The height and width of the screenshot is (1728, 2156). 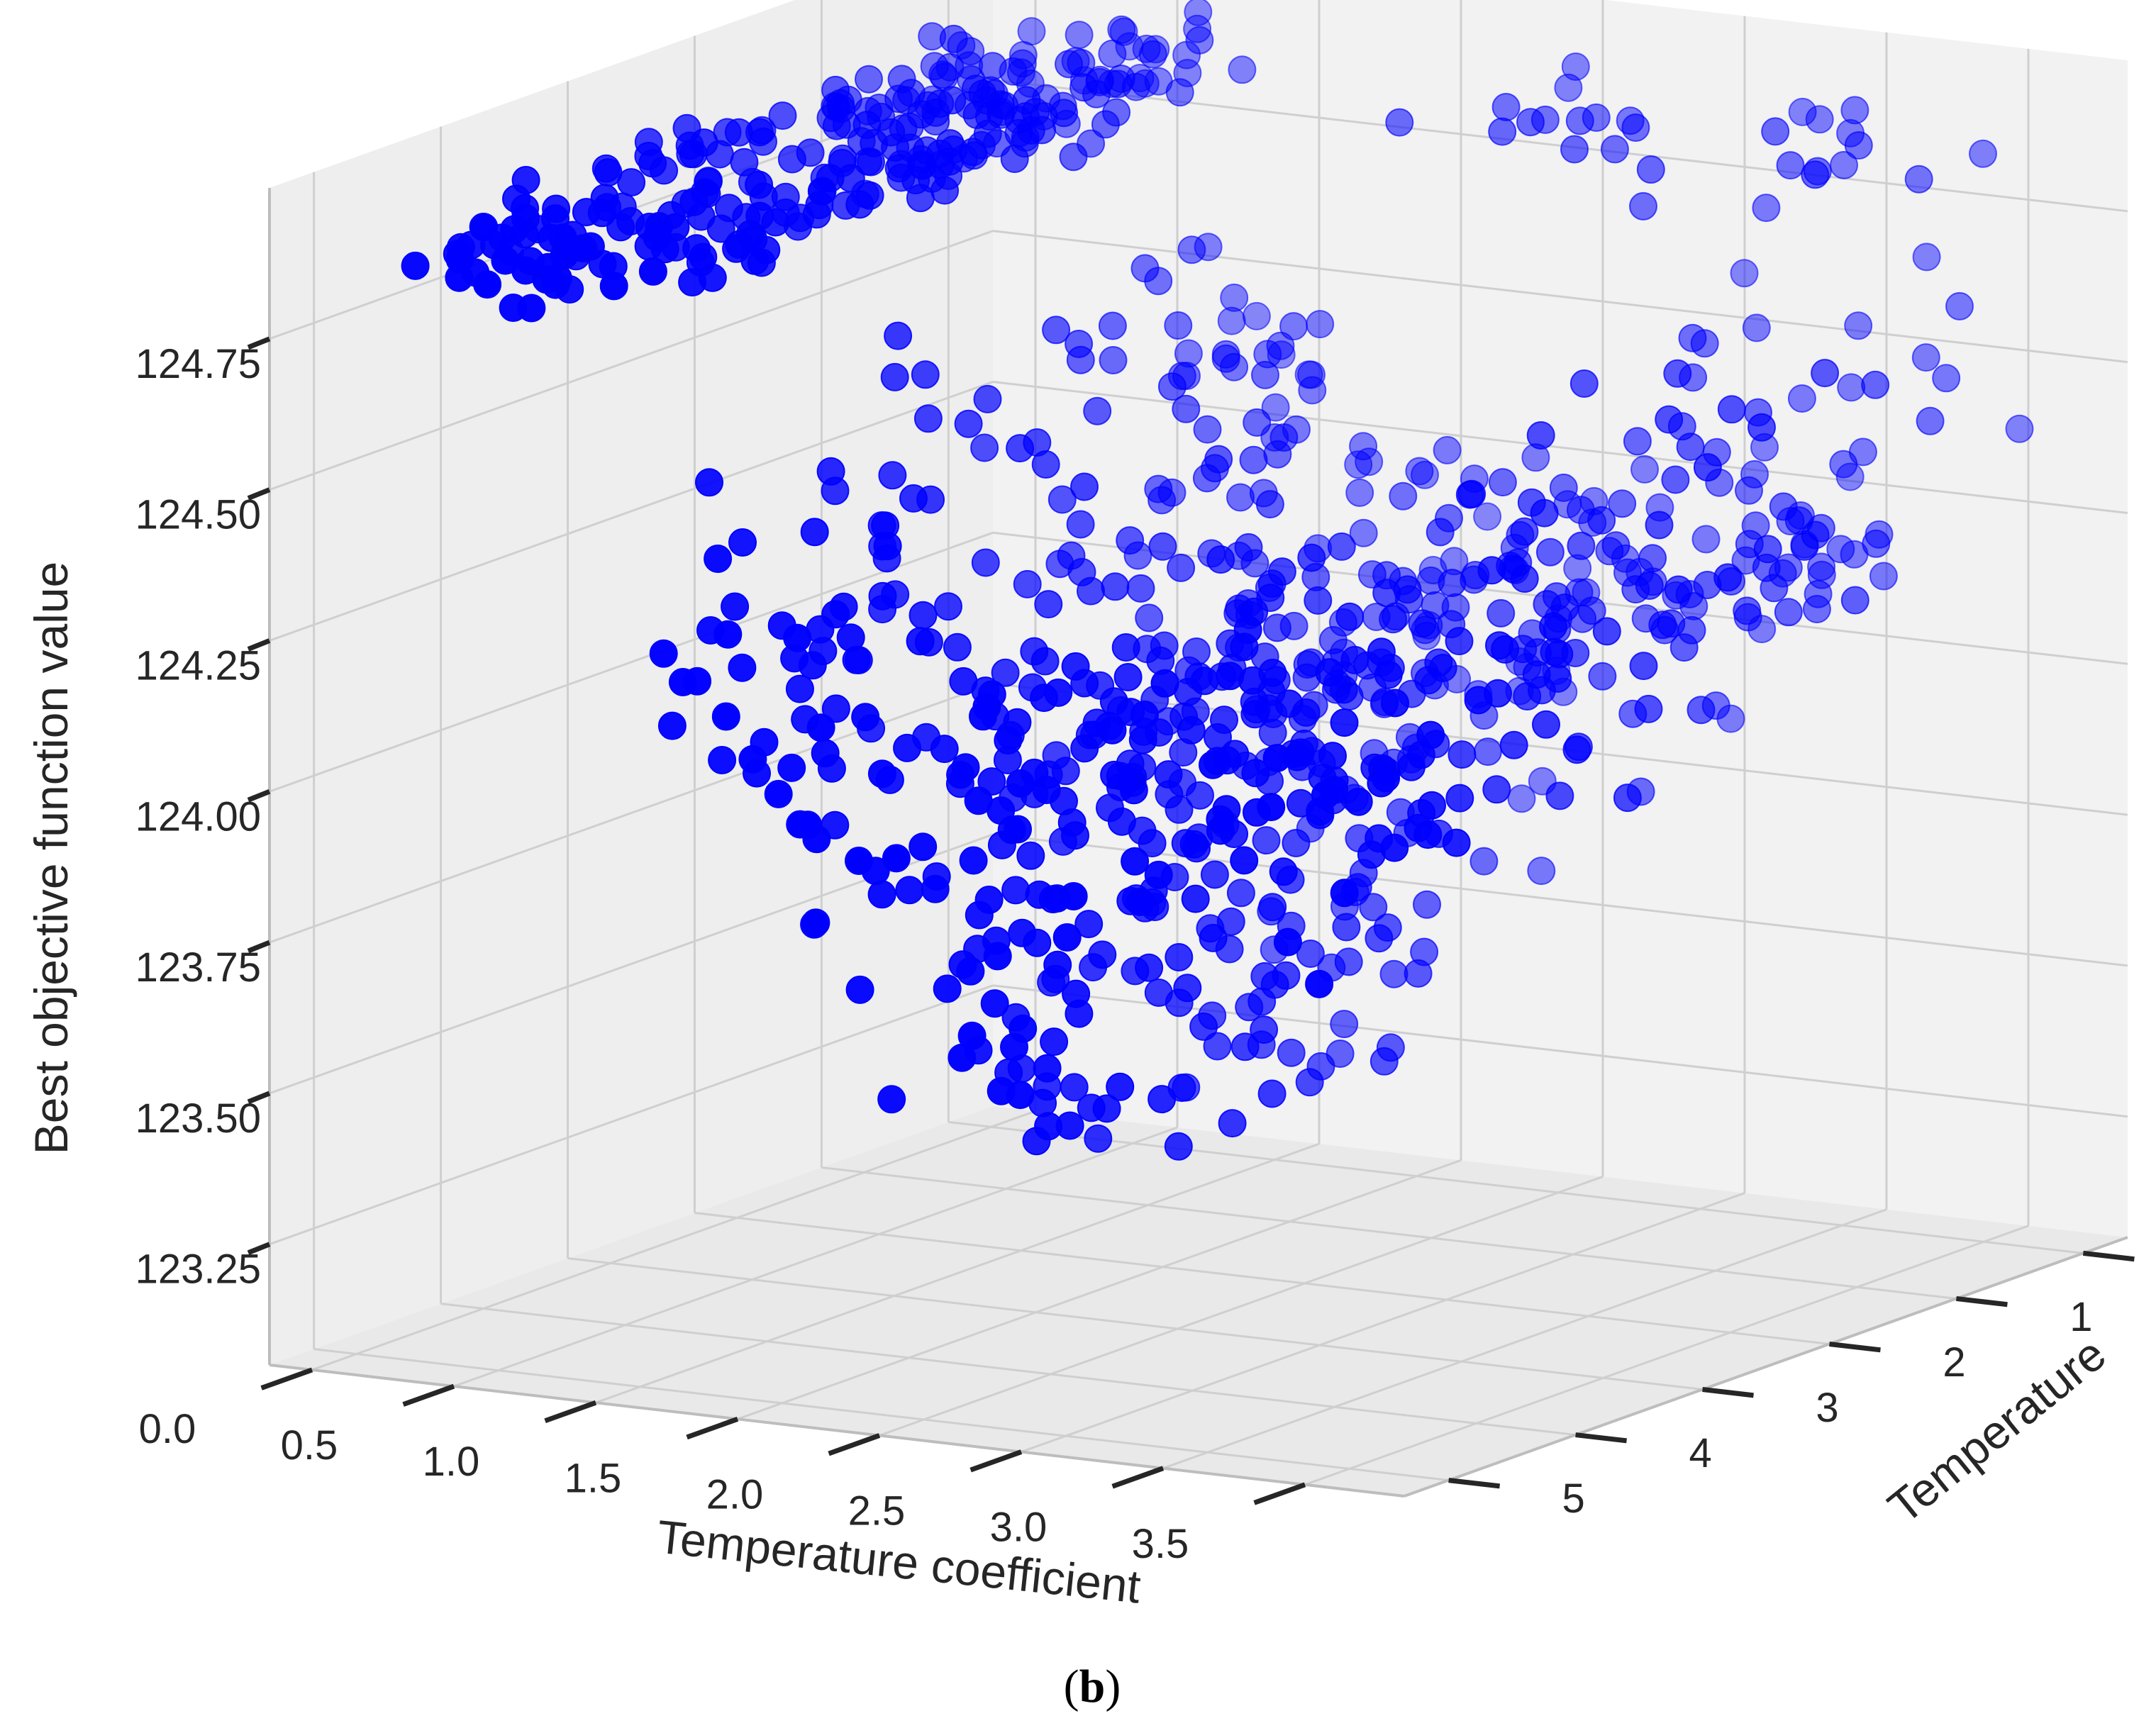 What do you see at coordinates (673, 1240) in the screenshot?
I see `x-grid-line` at bounding box center [673, 1240].